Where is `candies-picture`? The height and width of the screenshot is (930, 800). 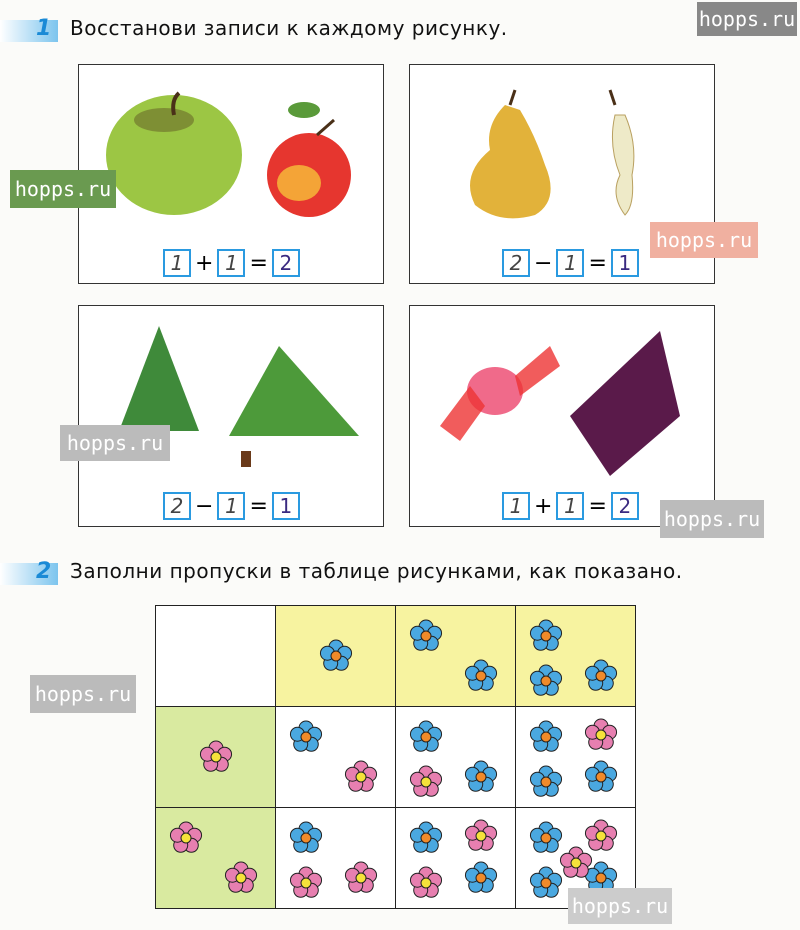
candies-picture is located at coordinates (560, 403).